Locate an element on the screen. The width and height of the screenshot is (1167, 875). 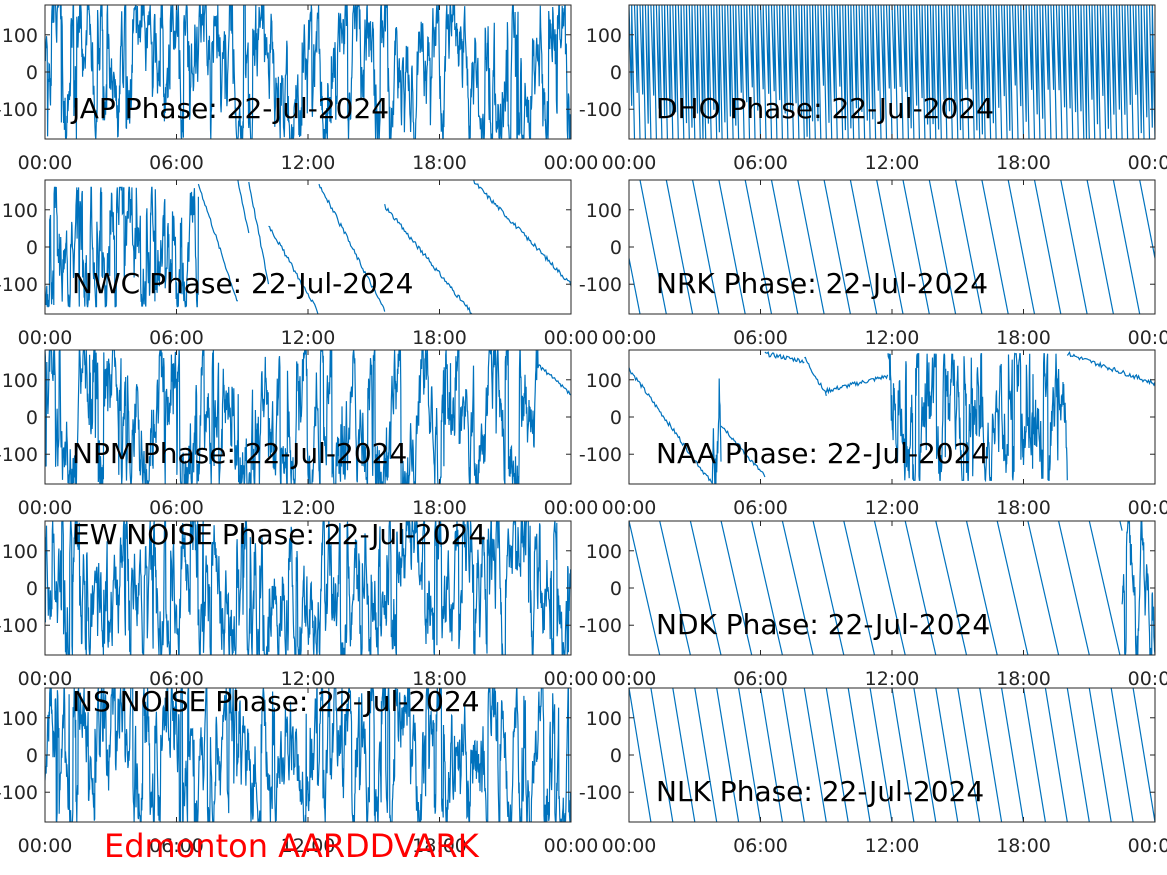
footer-label: Edmonton AARDDVARK is located at coordinates (291, 846).